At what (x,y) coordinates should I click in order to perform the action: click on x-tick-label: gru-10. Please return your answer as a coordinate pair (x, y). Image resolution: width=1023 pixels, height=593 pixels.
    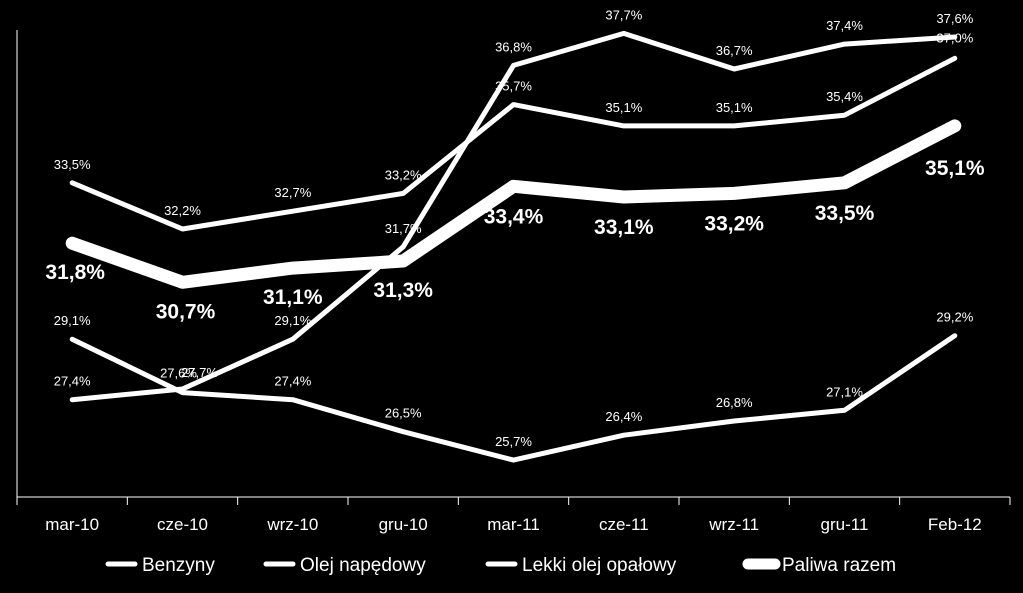
    Looking at the image, I should click on (403, 524).